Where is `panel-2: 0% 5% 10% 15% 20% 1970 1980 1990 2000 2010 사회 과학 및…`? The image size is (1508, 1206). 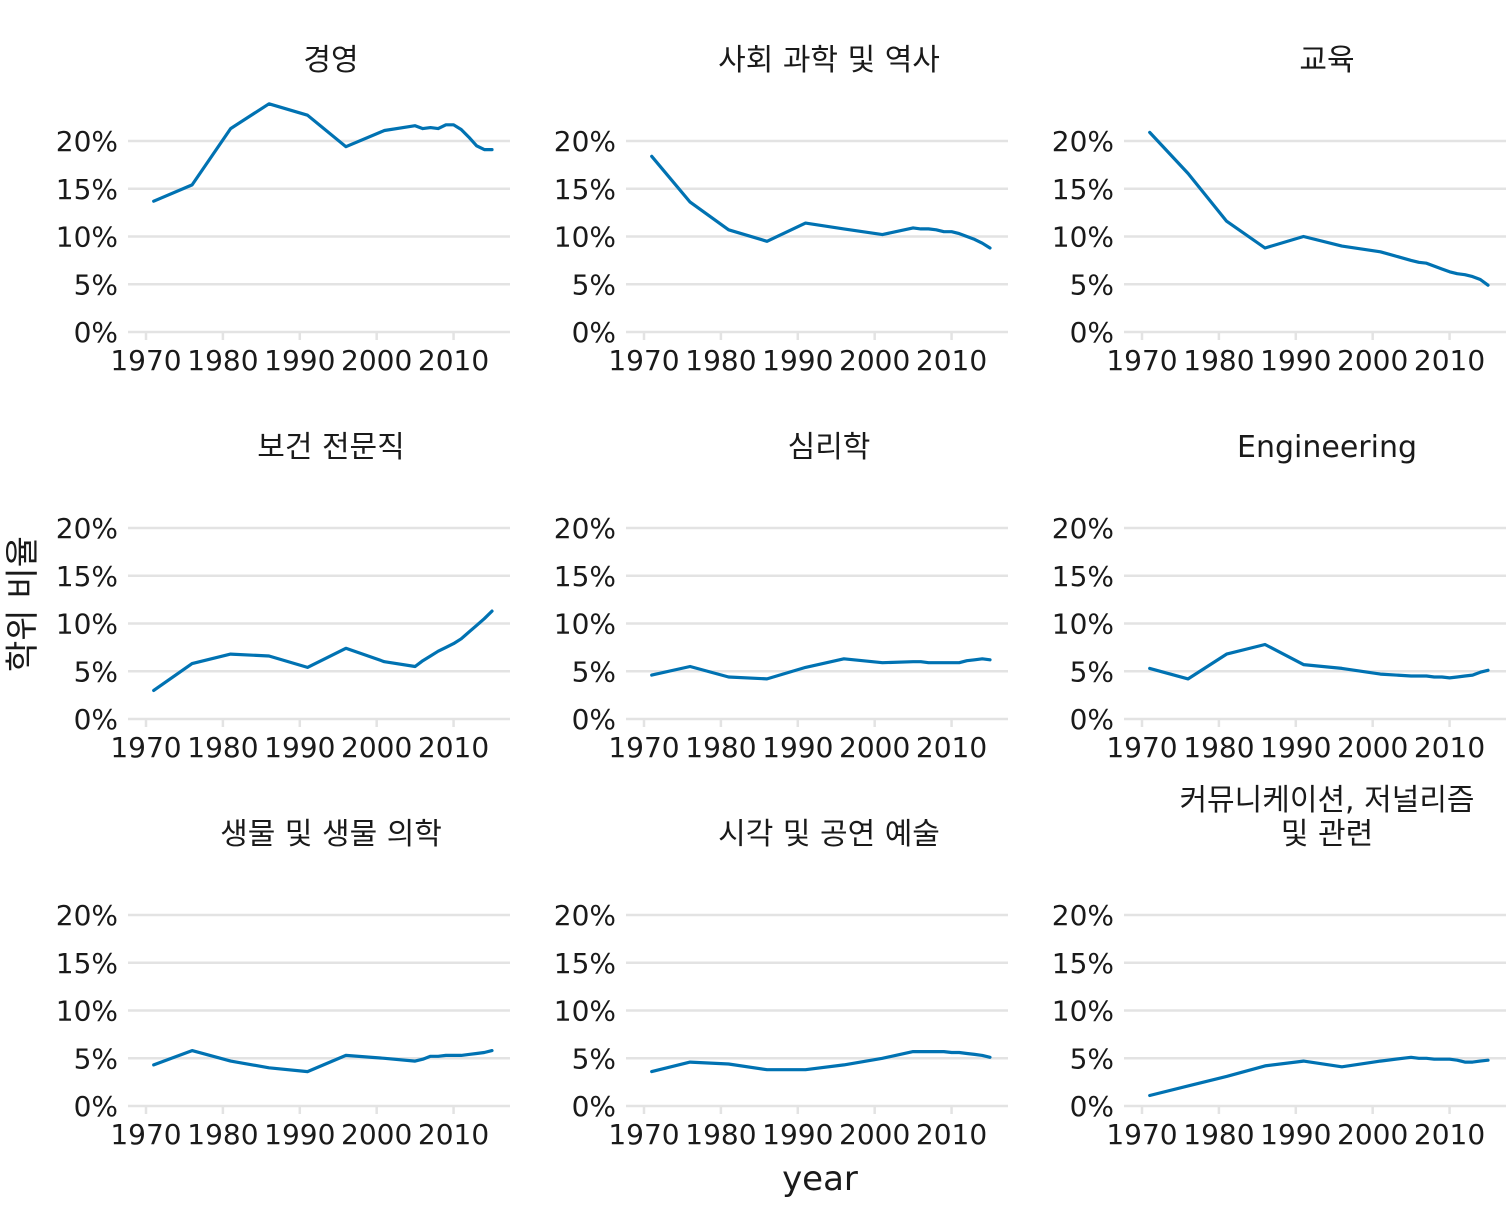
panel-2: 0% 5% 10% 15% 20% 1970 1980 1990 2000 2010 사회 과학 및… is located at coordinates (781, 210).